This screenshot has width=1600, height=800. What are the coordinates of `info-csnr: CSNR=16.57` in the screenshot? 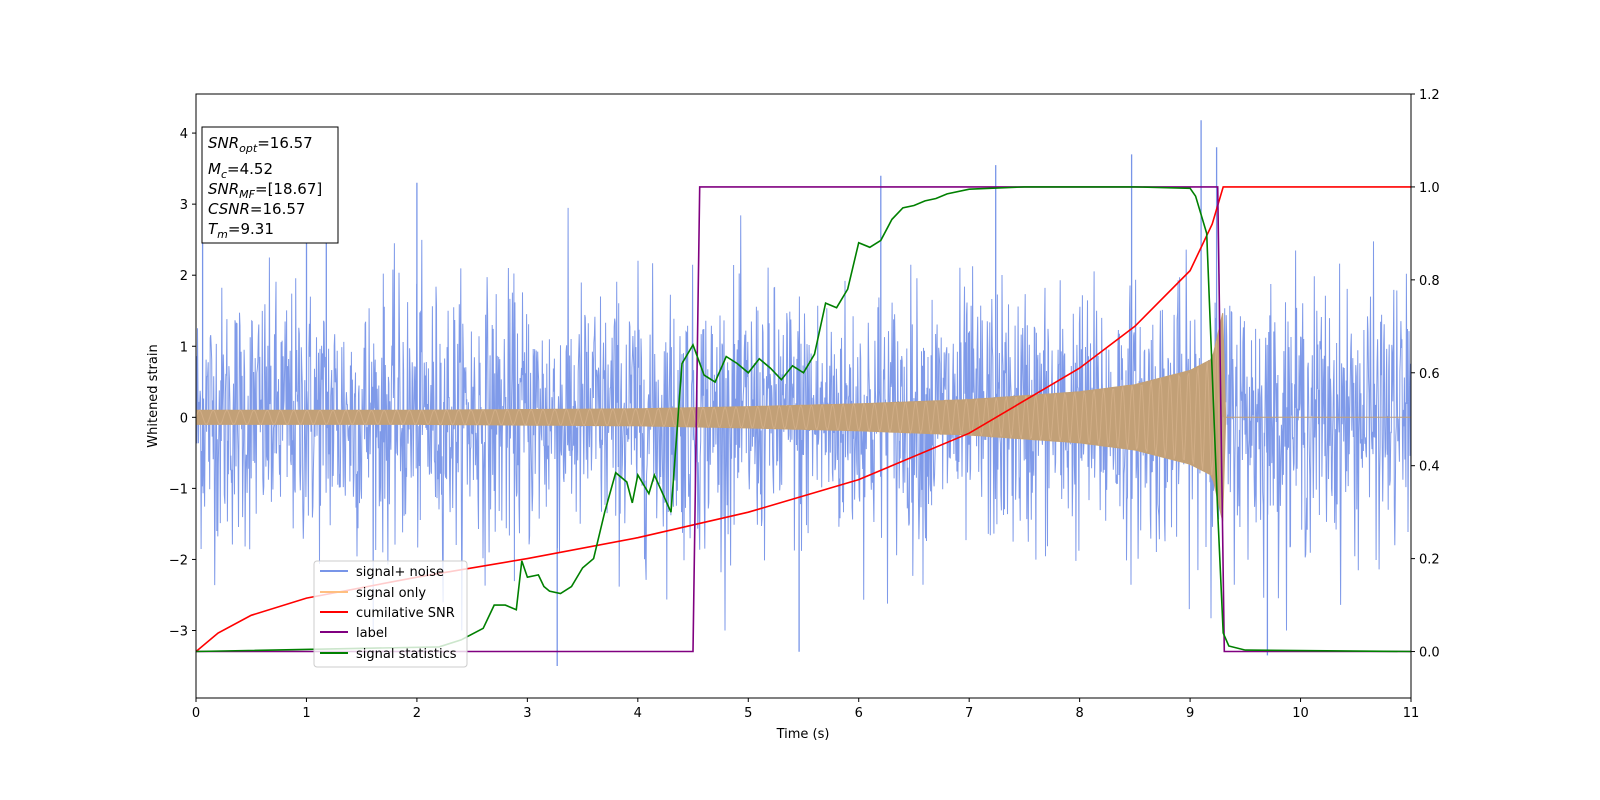 It's located at (256, 209).